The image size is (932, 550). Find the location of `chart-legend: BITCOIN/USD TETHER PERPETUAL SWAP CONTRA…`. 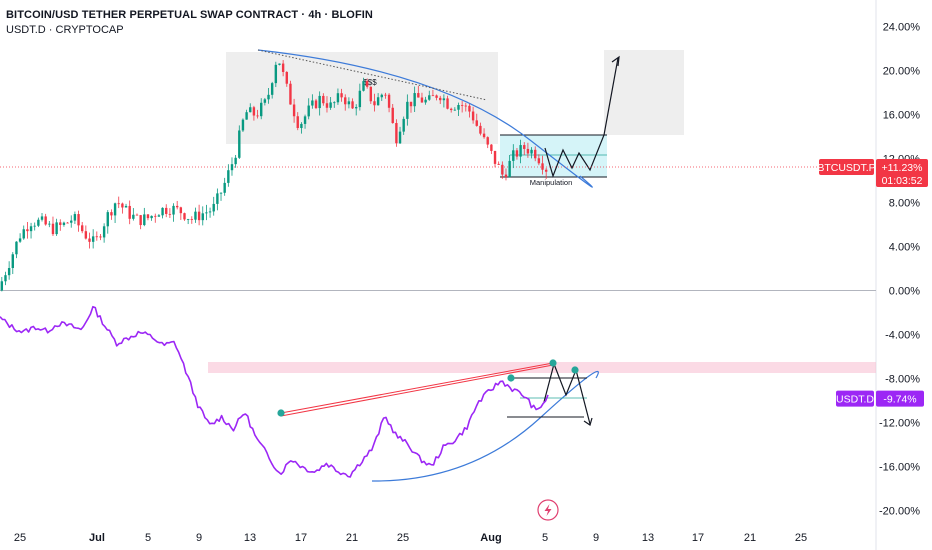

chart-legend: BITCOIN/USD TETHER PERPETUAL SWAP CONTRA… is located at coordinates (189, 23).